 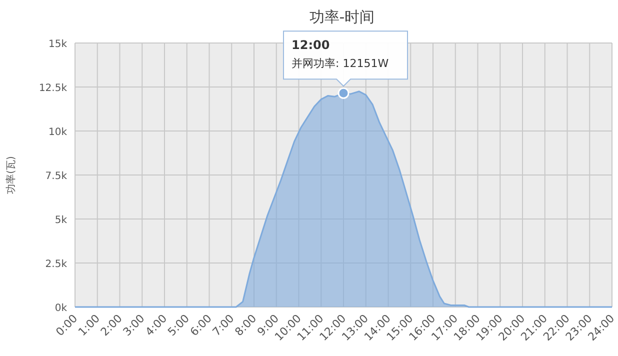 I want to click on y-tick-label: 12.5k, so click(x=53, y=88).